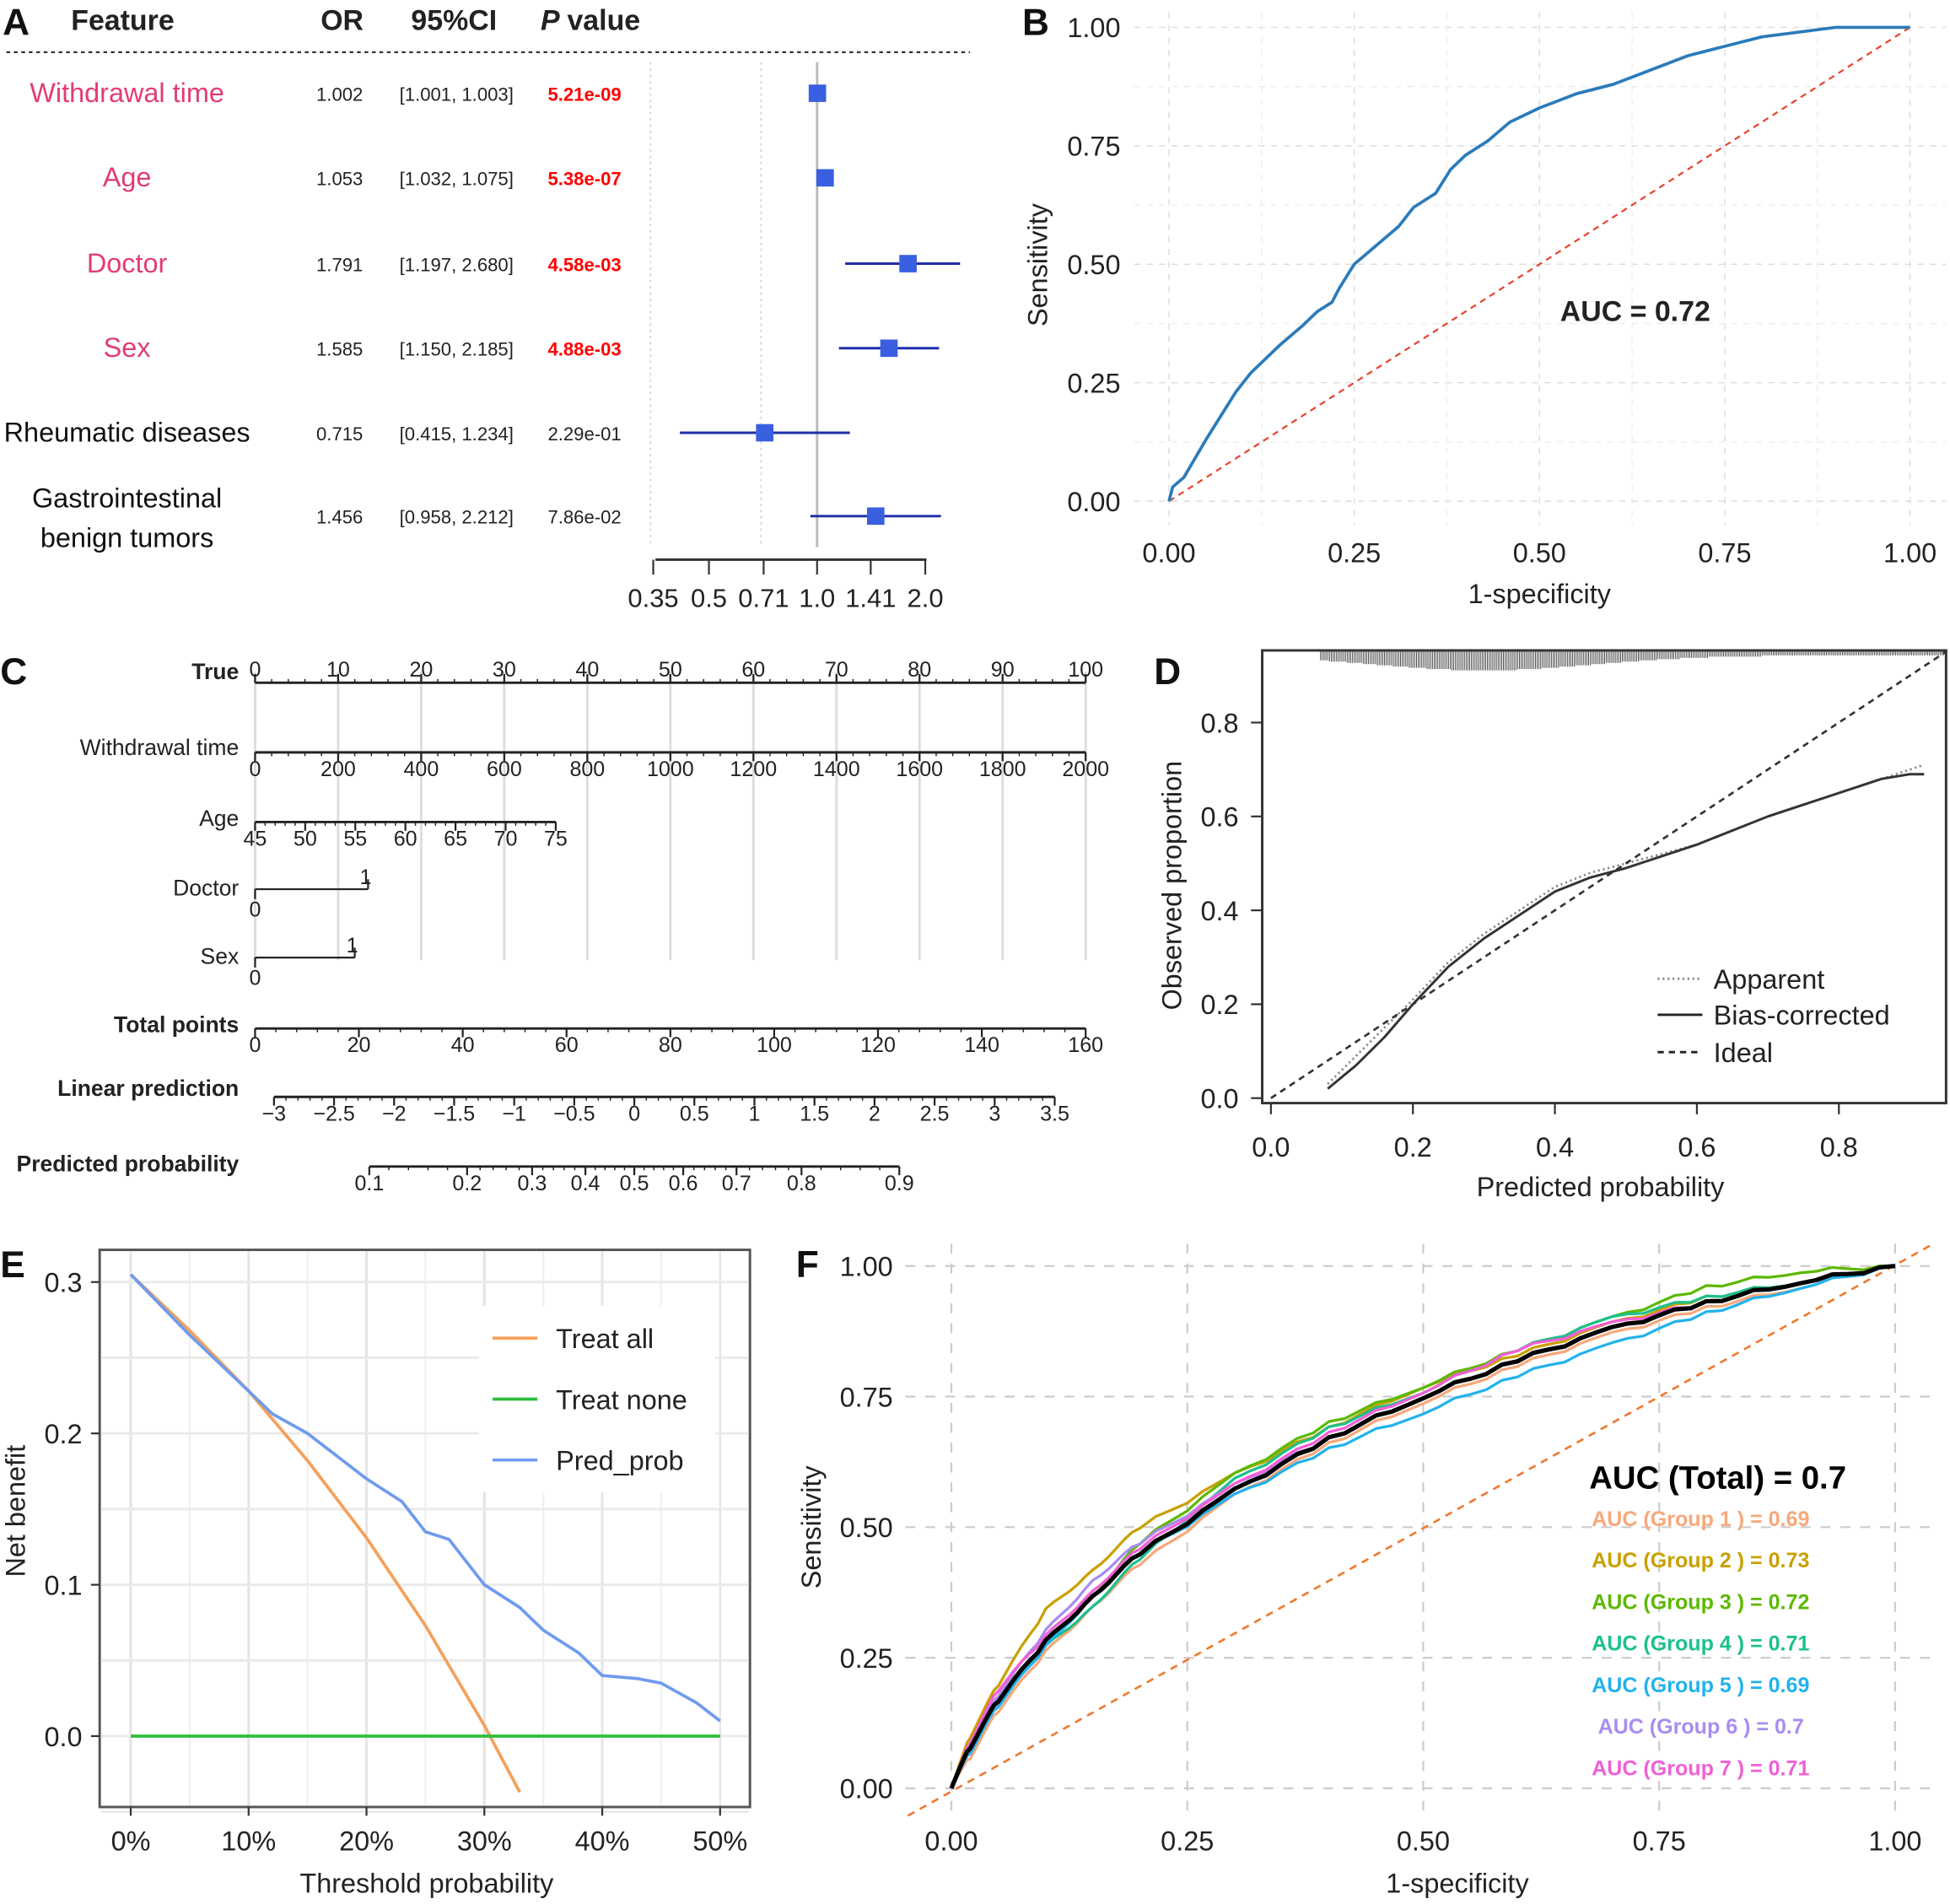 The width and height of the screenshot is (1950, 1904). I want to click on y-tick-label: 0.00, so click(1094, 502).